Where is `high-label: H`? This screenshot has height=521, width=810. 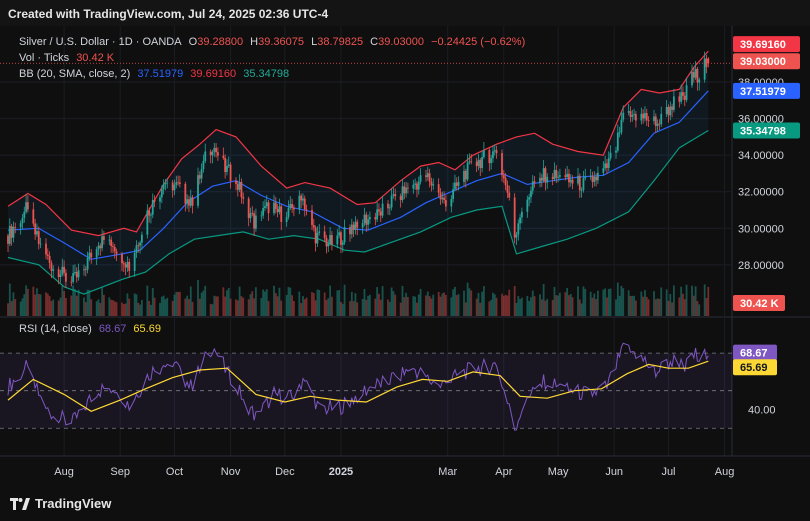 high-label: H is located at coordinates (254, 42).